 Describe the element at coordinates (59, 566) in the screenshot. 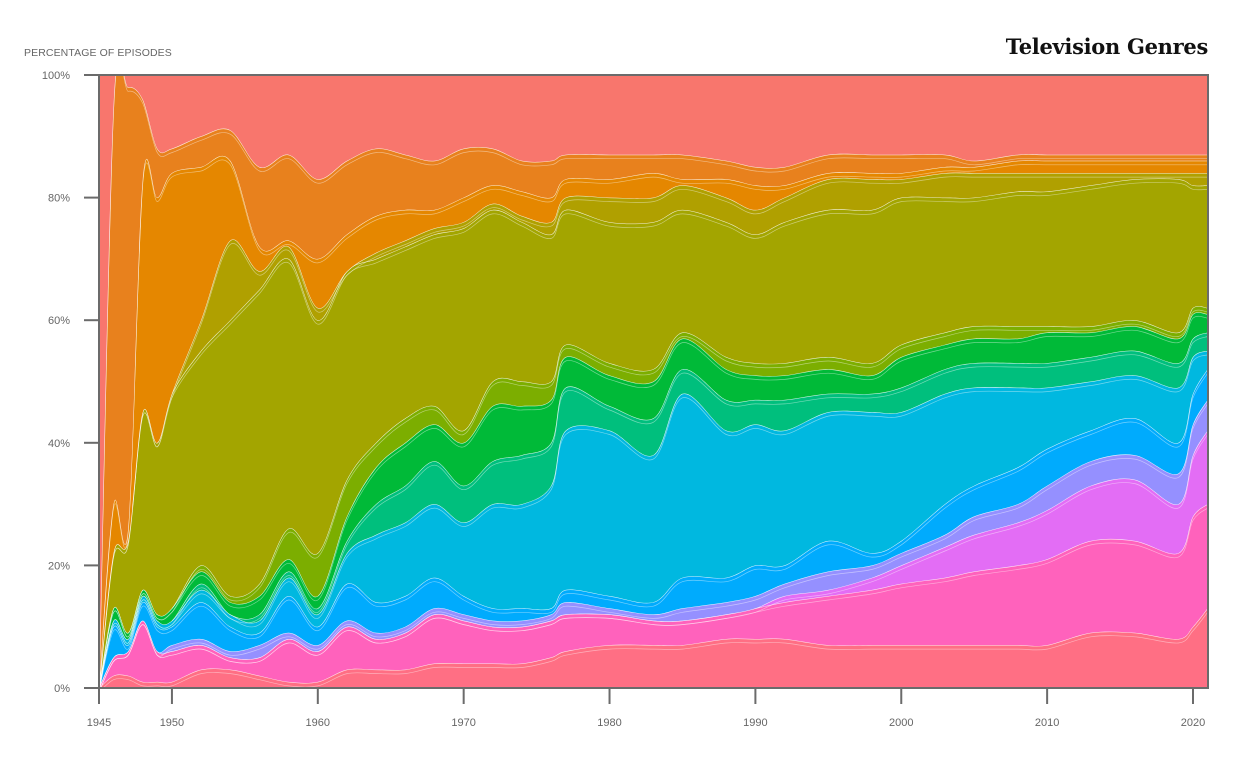

I see `y-tick-label: 20%` at that location.